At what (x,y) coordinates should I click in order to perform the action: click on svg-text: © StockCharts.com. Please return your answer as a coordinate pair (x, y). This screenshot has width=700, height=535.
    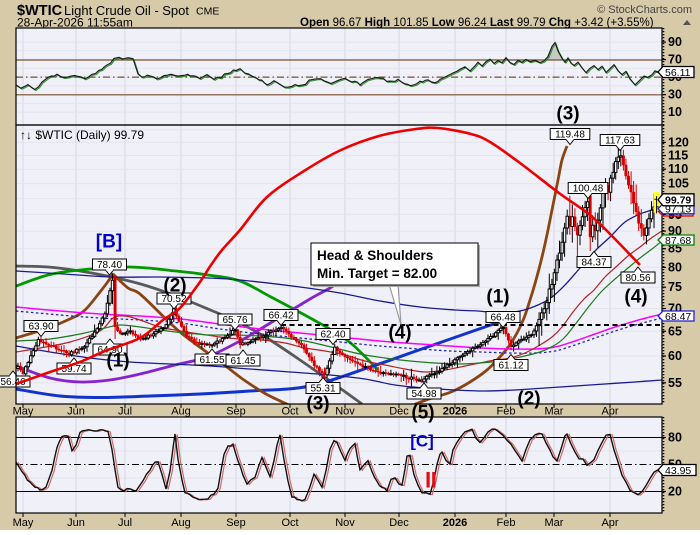
    Looking at the image, I should click on (644, 10).